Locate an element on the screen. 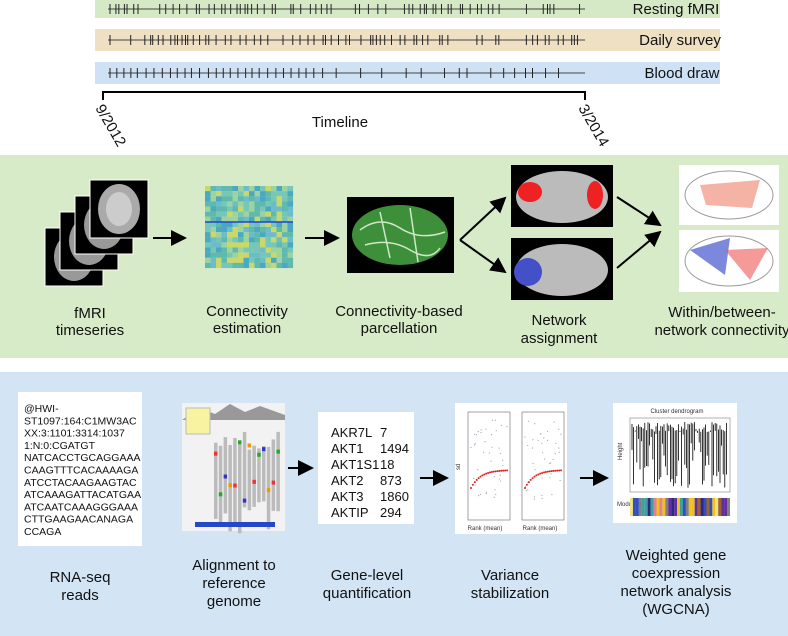  step-label: Alignment to reference genome is located at coordinates (233, 583).